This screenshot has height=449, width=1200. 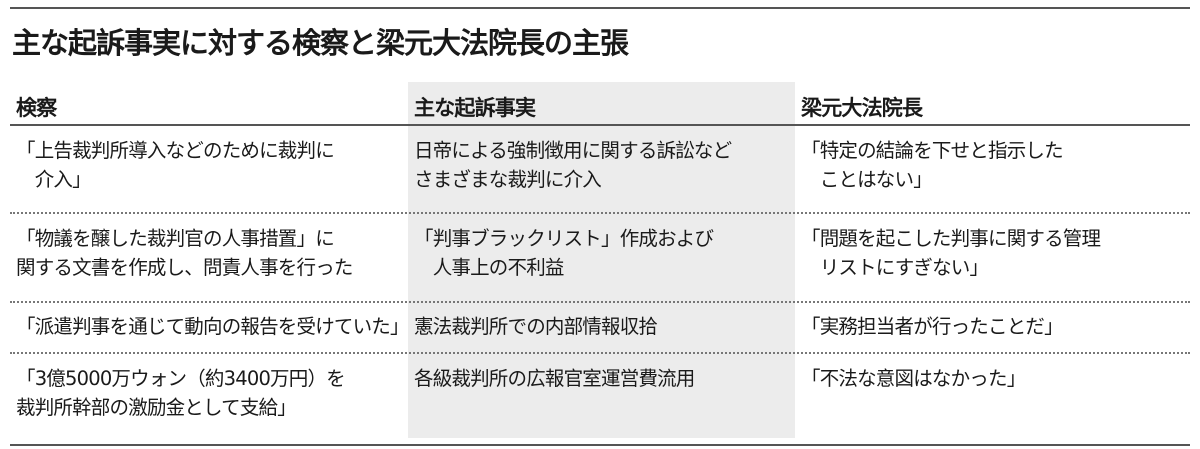 I want to click on table-header: 検察 主な起訴事実 梁元大法院長, so click(x=600, y=104).